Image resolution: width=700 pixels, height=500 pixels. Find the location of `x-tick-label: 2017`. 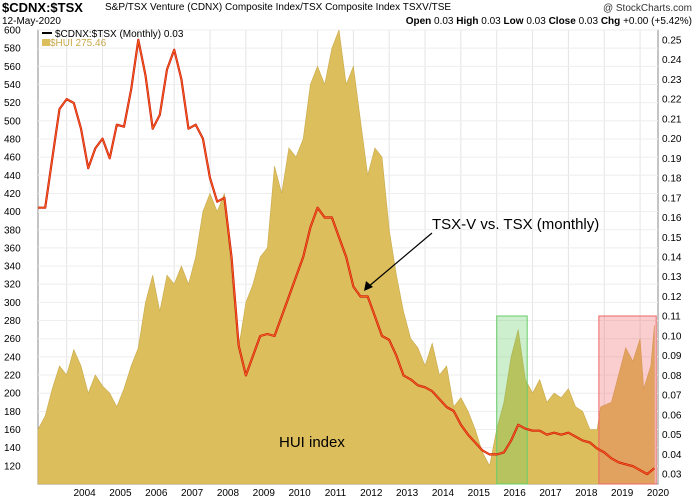

x-tick-label: 2017 is located at coordinates (550, 493).